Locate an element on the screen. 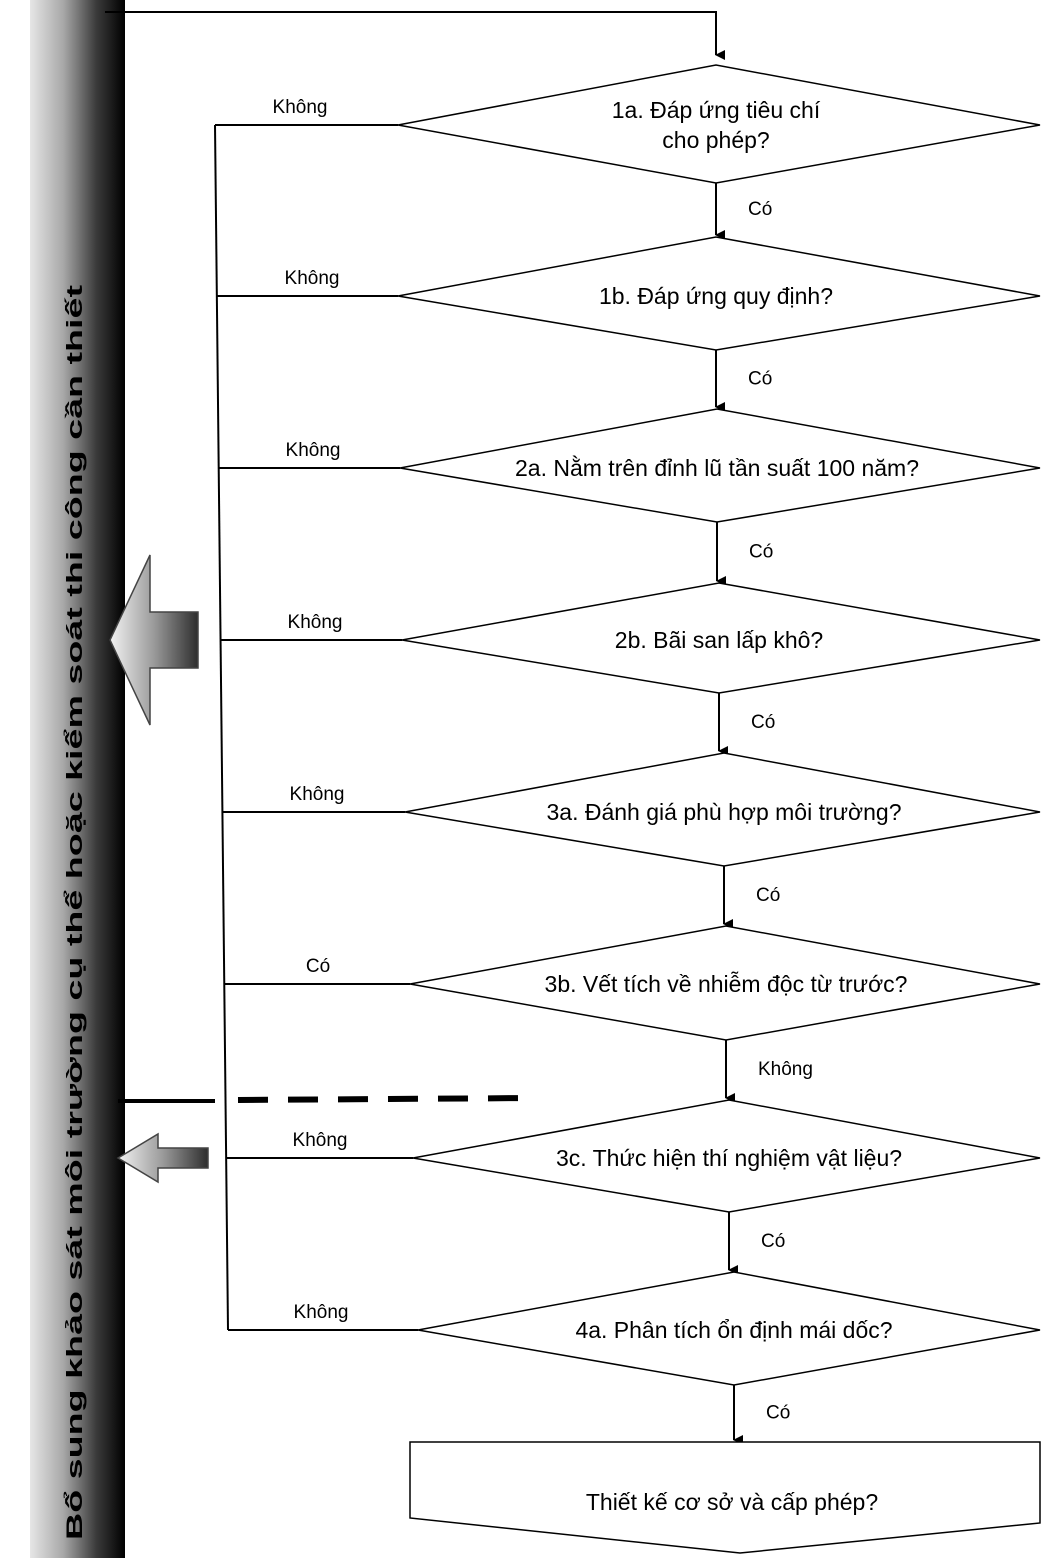  decision-text-3b: 3b. Vết tích về nhiễm độc từ trước? is located at coordinates (726, 984).